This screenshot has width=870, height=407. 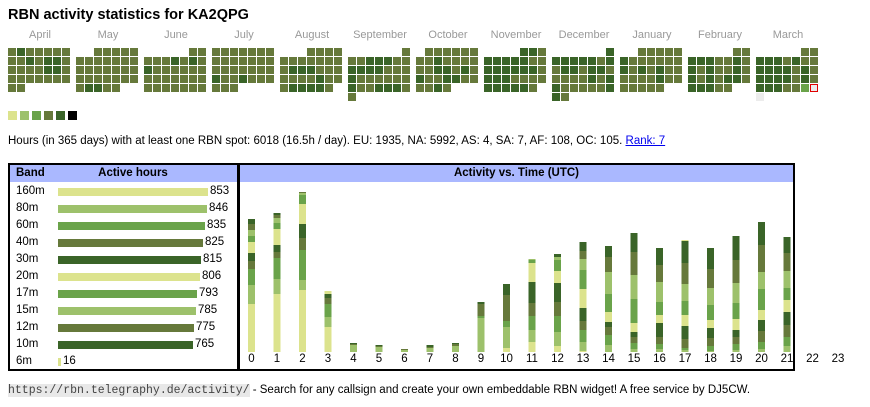 I want to click on rank-link: Rank: 7, so click(x=645, y=141).